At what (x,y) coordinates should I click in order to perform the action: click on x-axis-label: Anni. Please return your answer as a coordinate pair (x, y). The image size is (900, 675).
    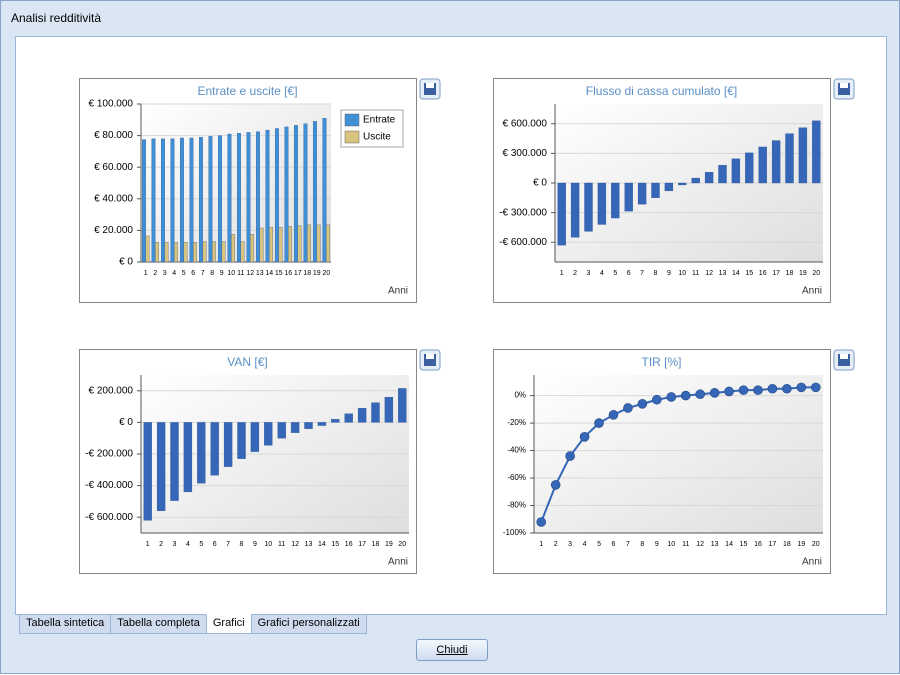
    Looking at the image, I should click on (812, 562).